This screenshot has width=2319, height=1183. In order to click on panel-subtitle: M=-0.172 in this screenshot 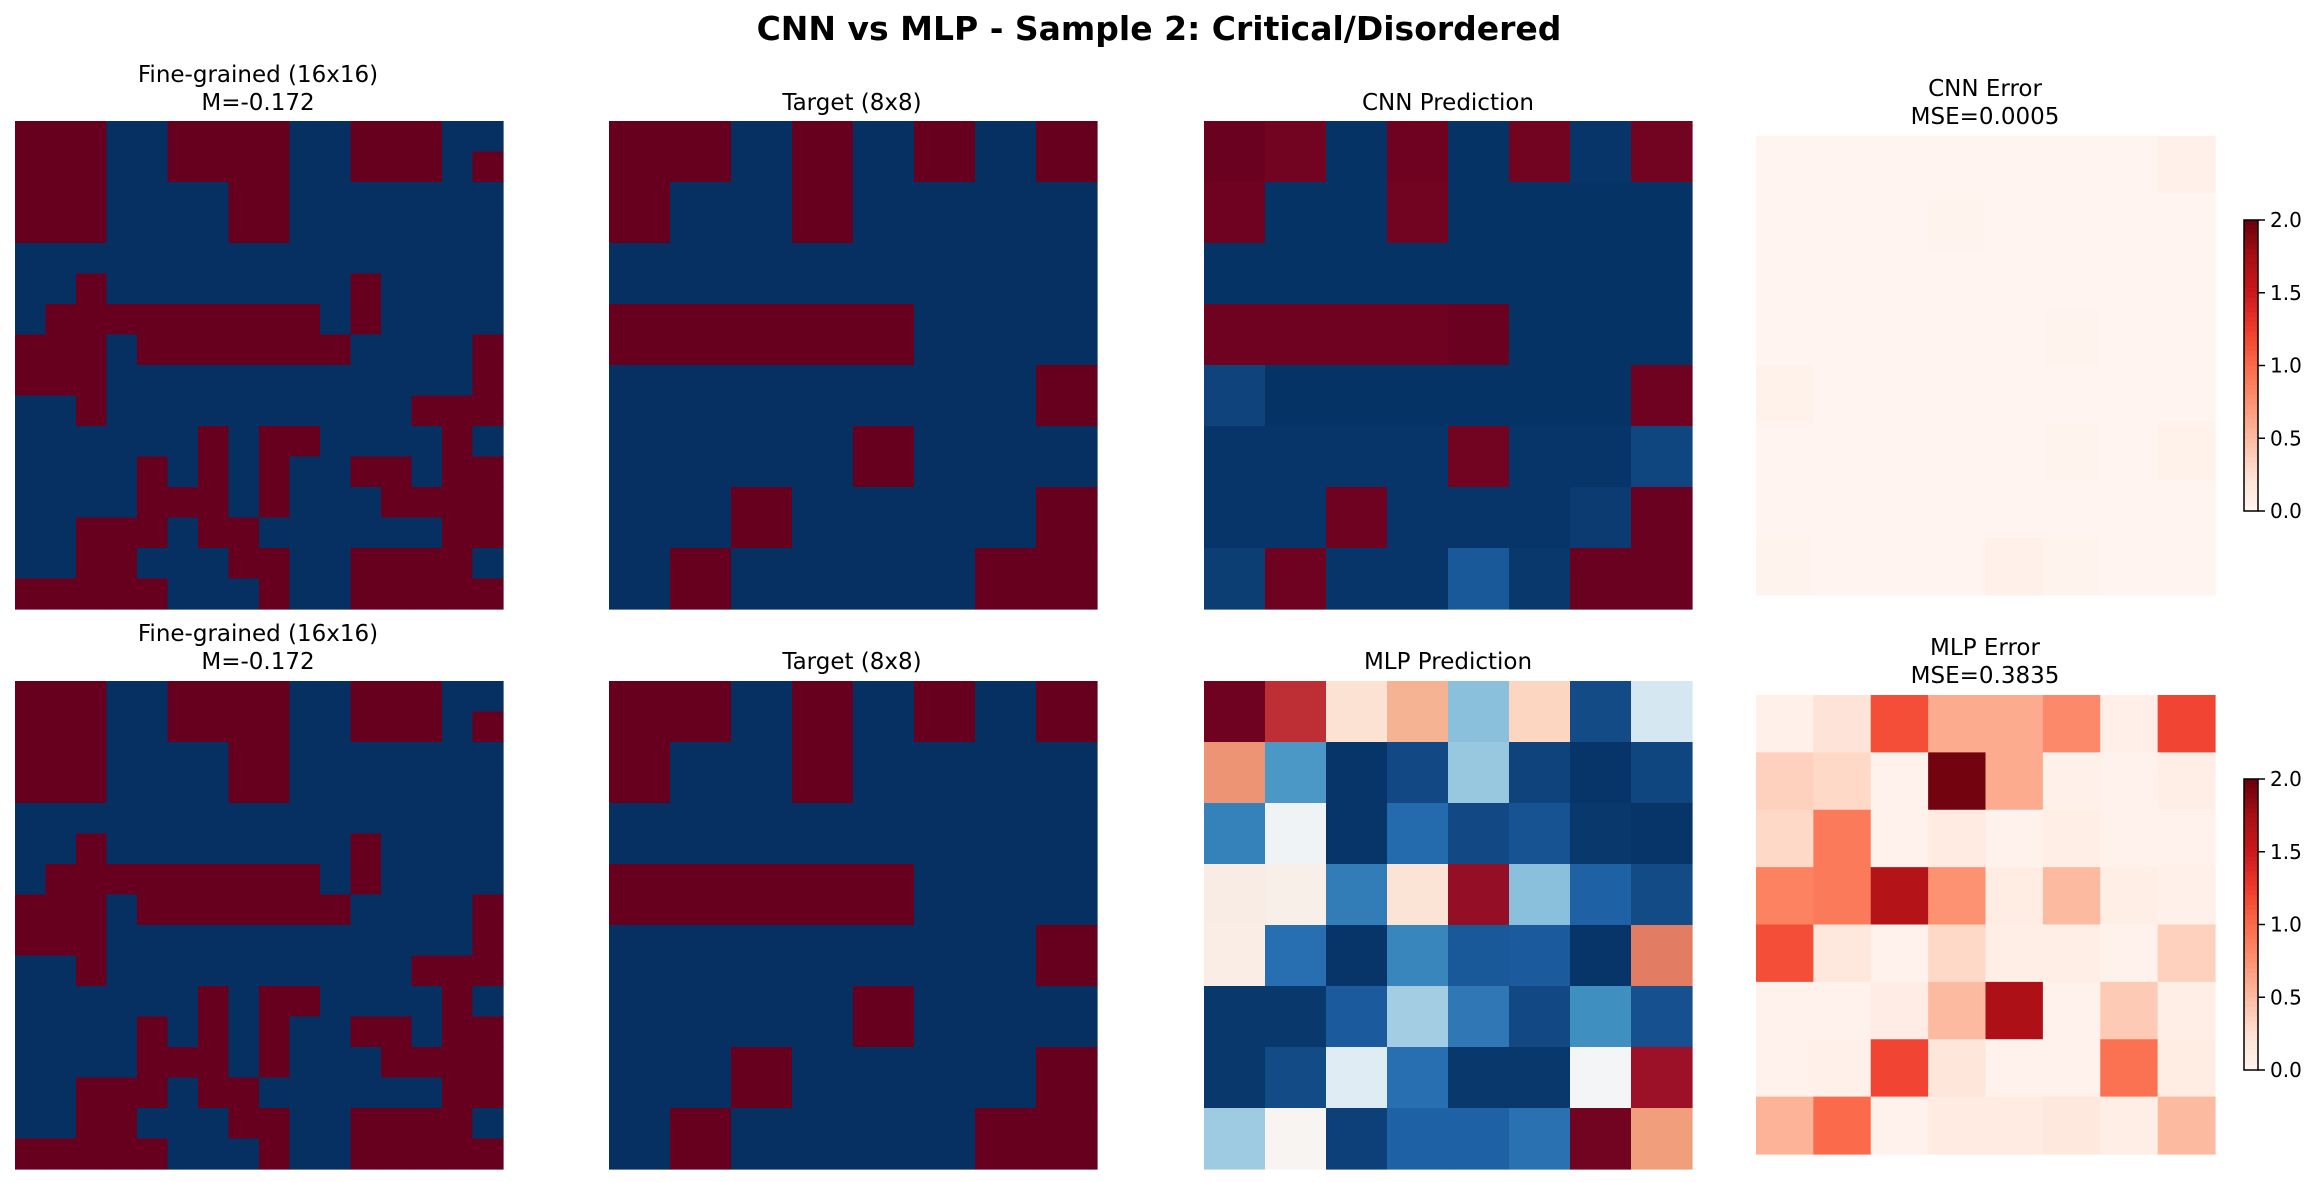, I will do `click(257, 103)`.